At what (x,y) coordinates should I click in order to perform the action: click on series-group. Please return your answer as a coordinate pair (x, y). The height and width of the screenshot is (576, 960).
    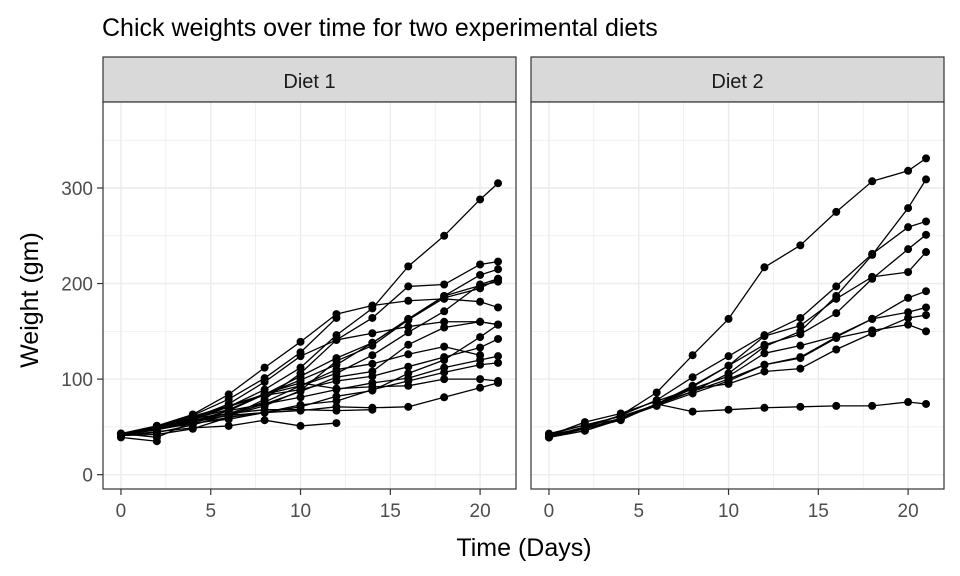
    Looking at the image, I should click on (309, 399).